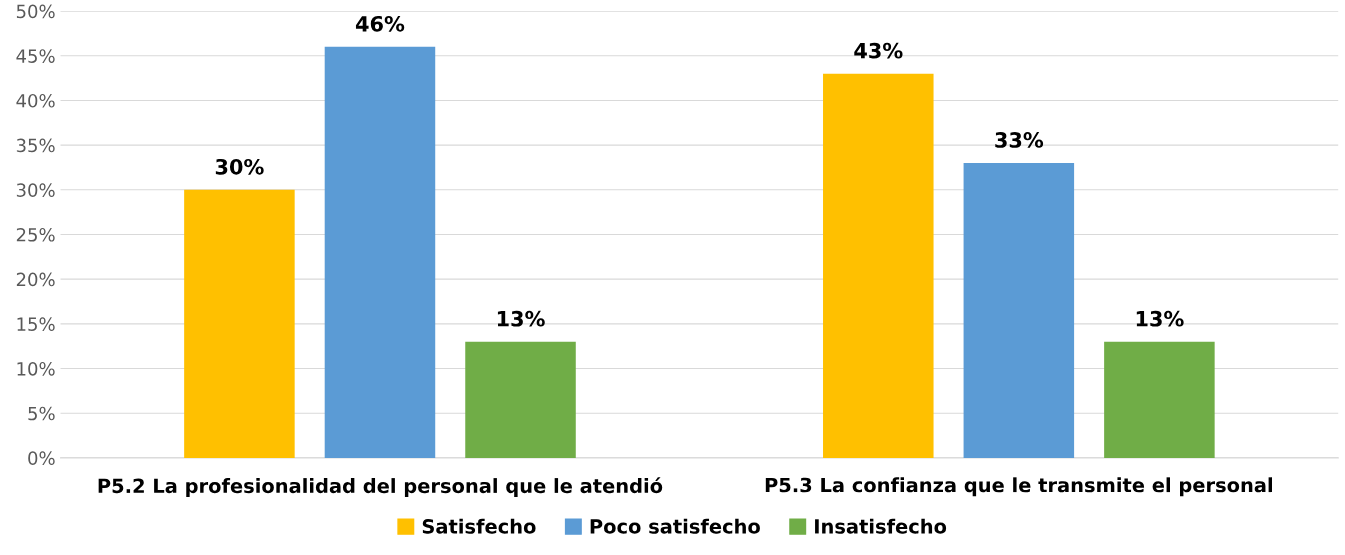  I want to click on y-tick-label: 15%, so click(36, 324).